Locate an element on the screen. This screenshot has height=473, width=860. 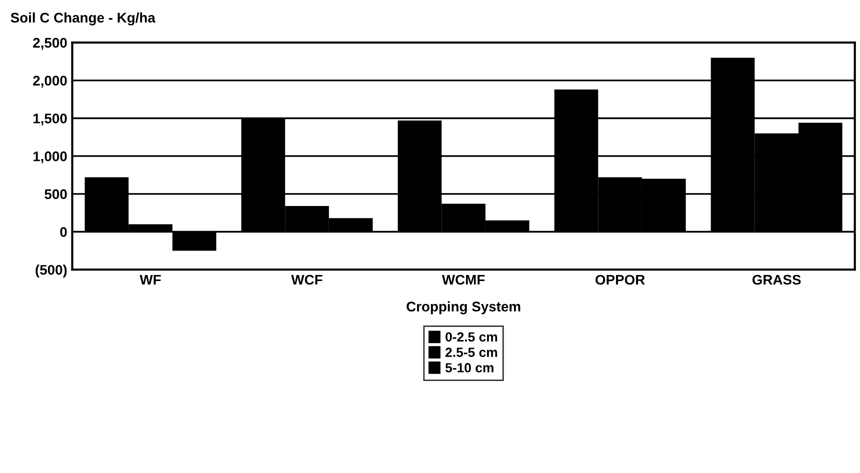
x-tick-label: WCMF is located at coordinates (463, 279).